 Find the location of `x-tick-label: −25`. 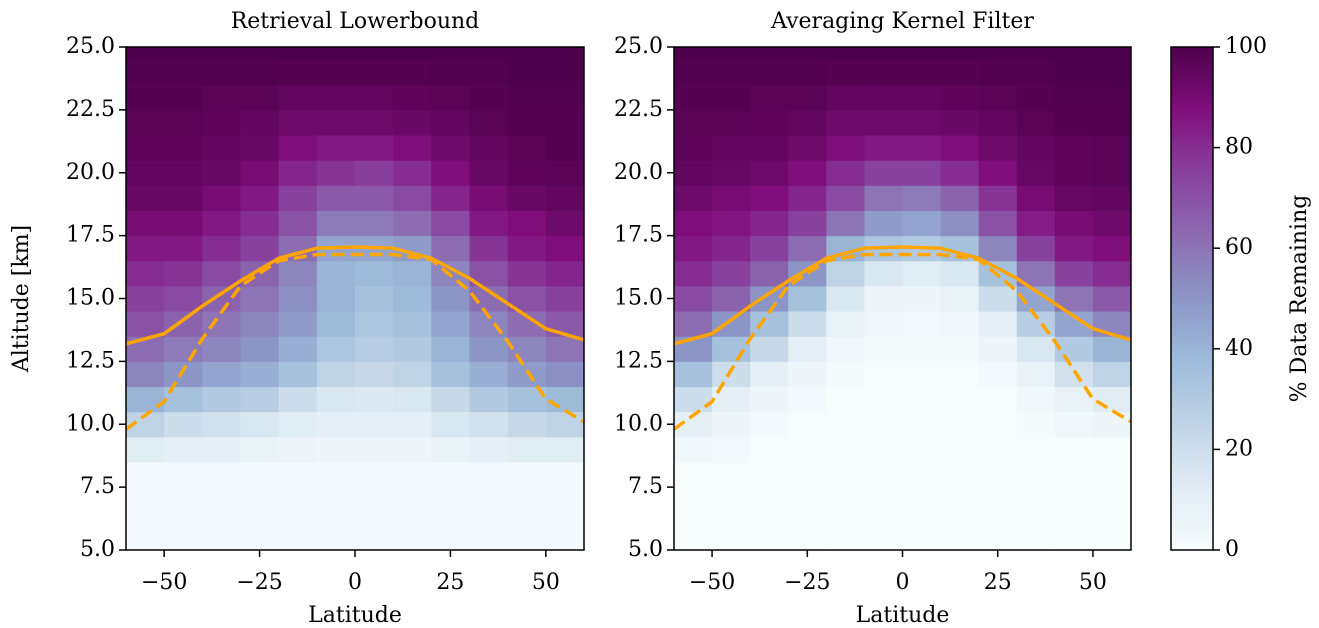

x-tick-label: −25 is located at coordinates (807, 582).